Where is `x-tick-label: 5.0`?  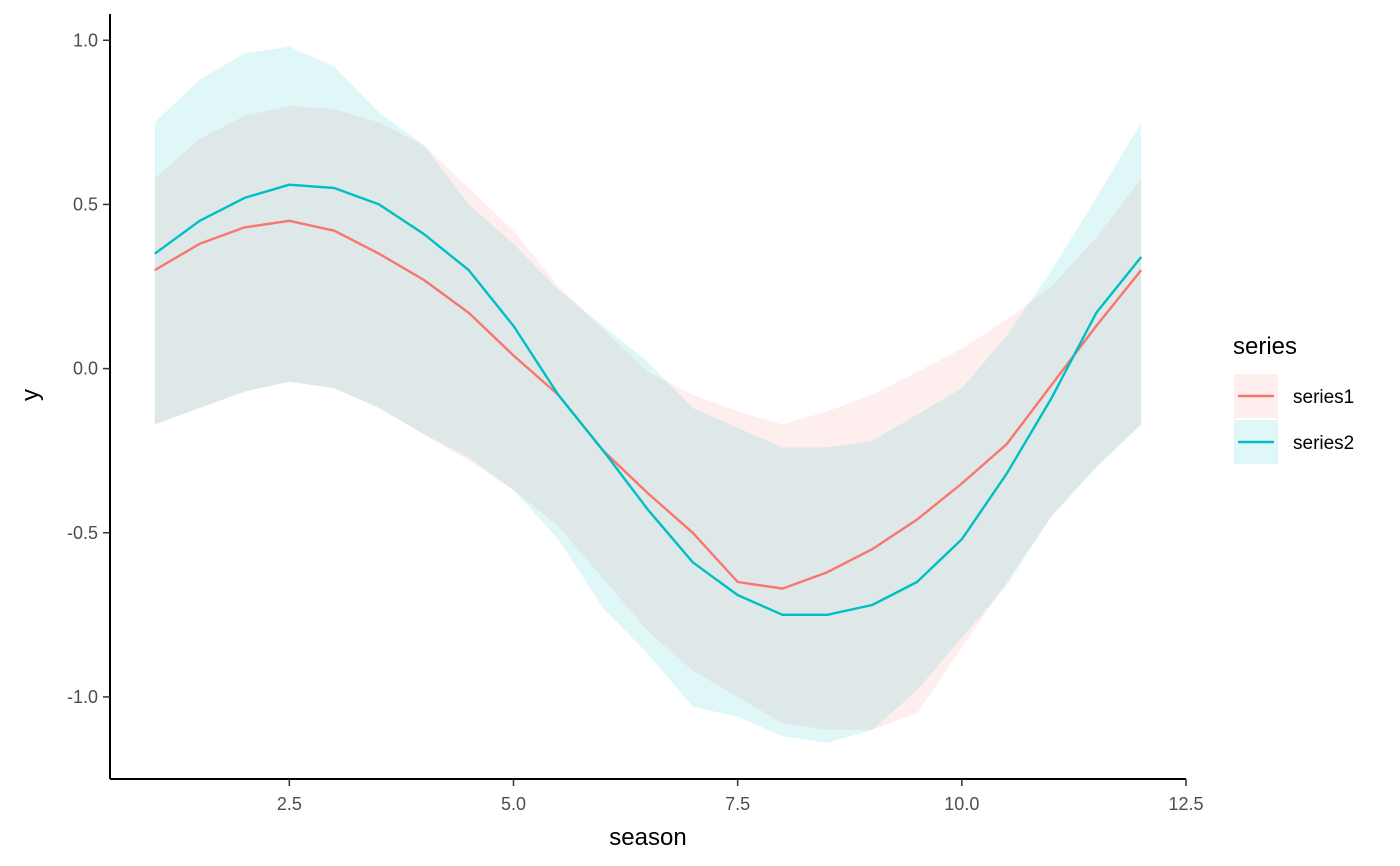 x-tick-label: 5.0 is located at coordinates (513, 804).